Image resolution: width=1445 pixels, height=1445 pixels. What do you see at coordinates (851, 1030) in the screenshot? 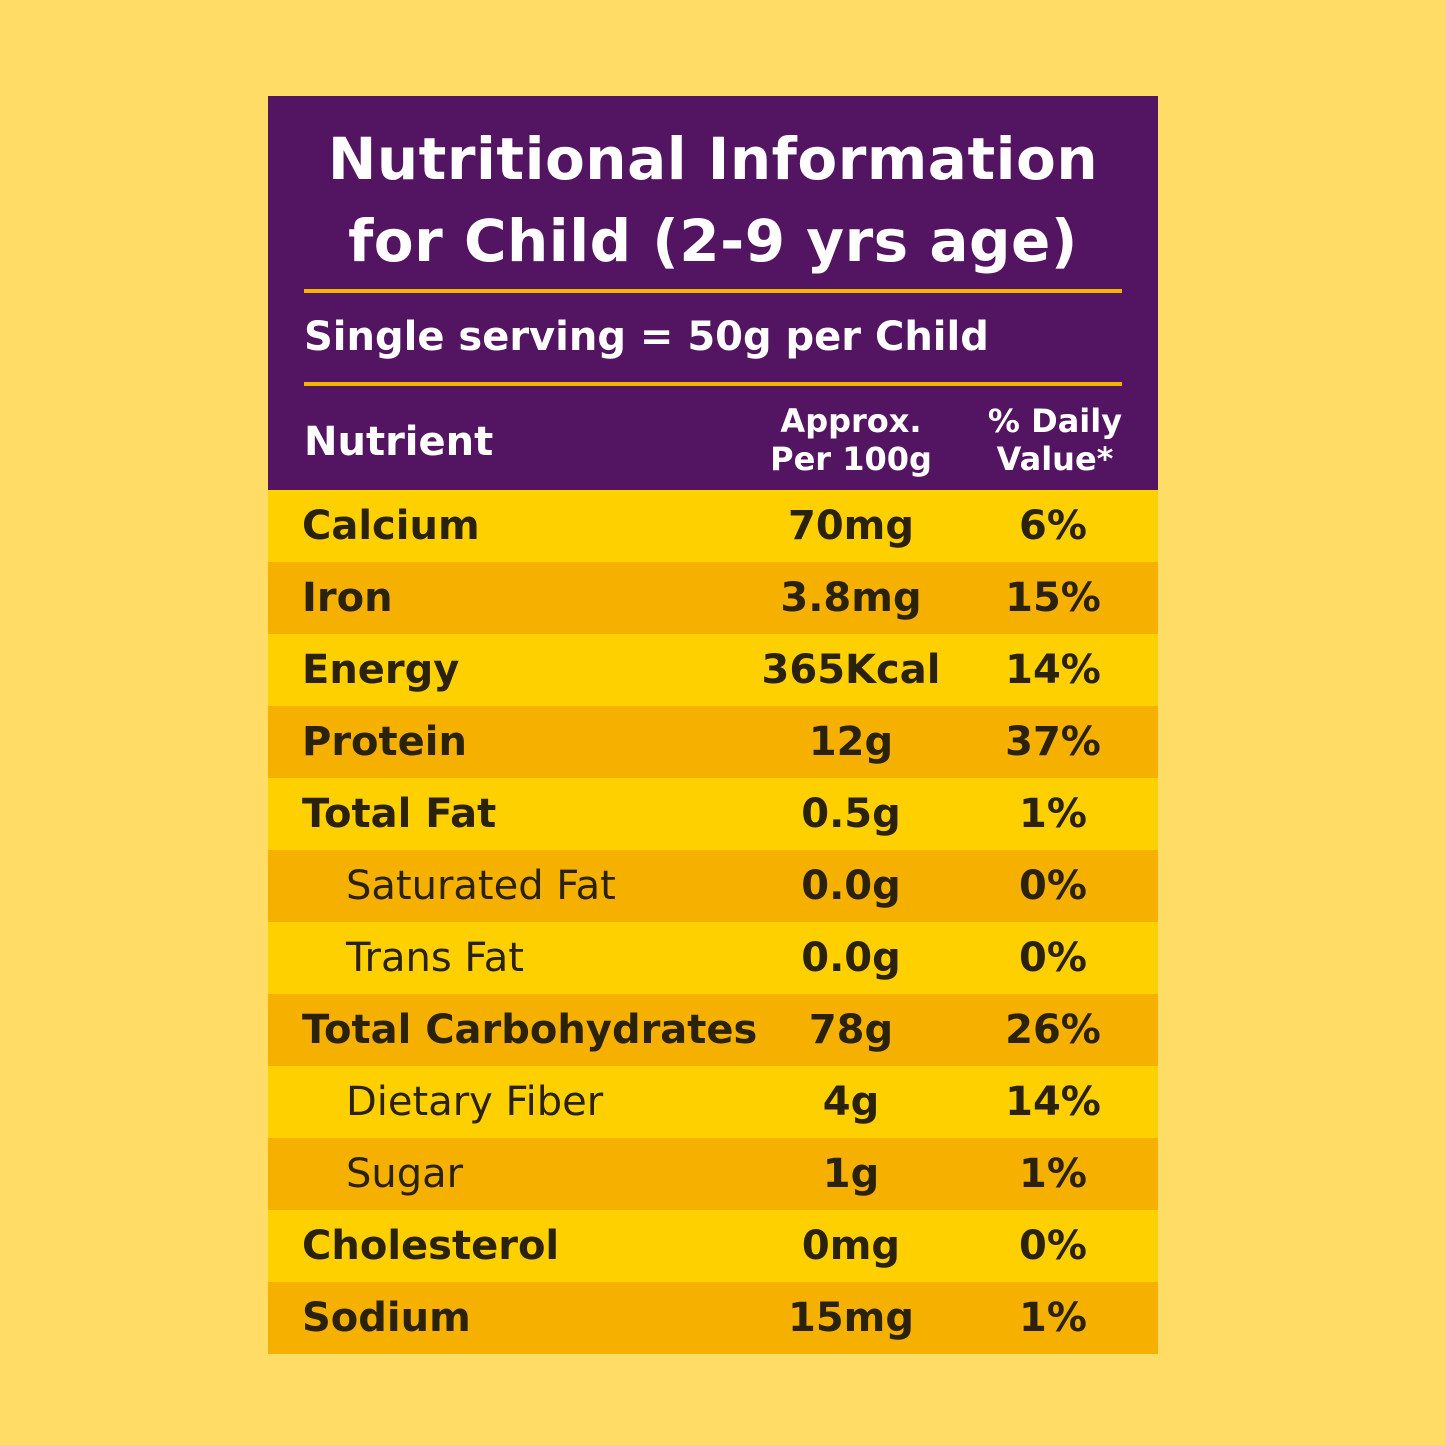
I see `nutrient-amount: 78g` at bounding box center [851, 1030].